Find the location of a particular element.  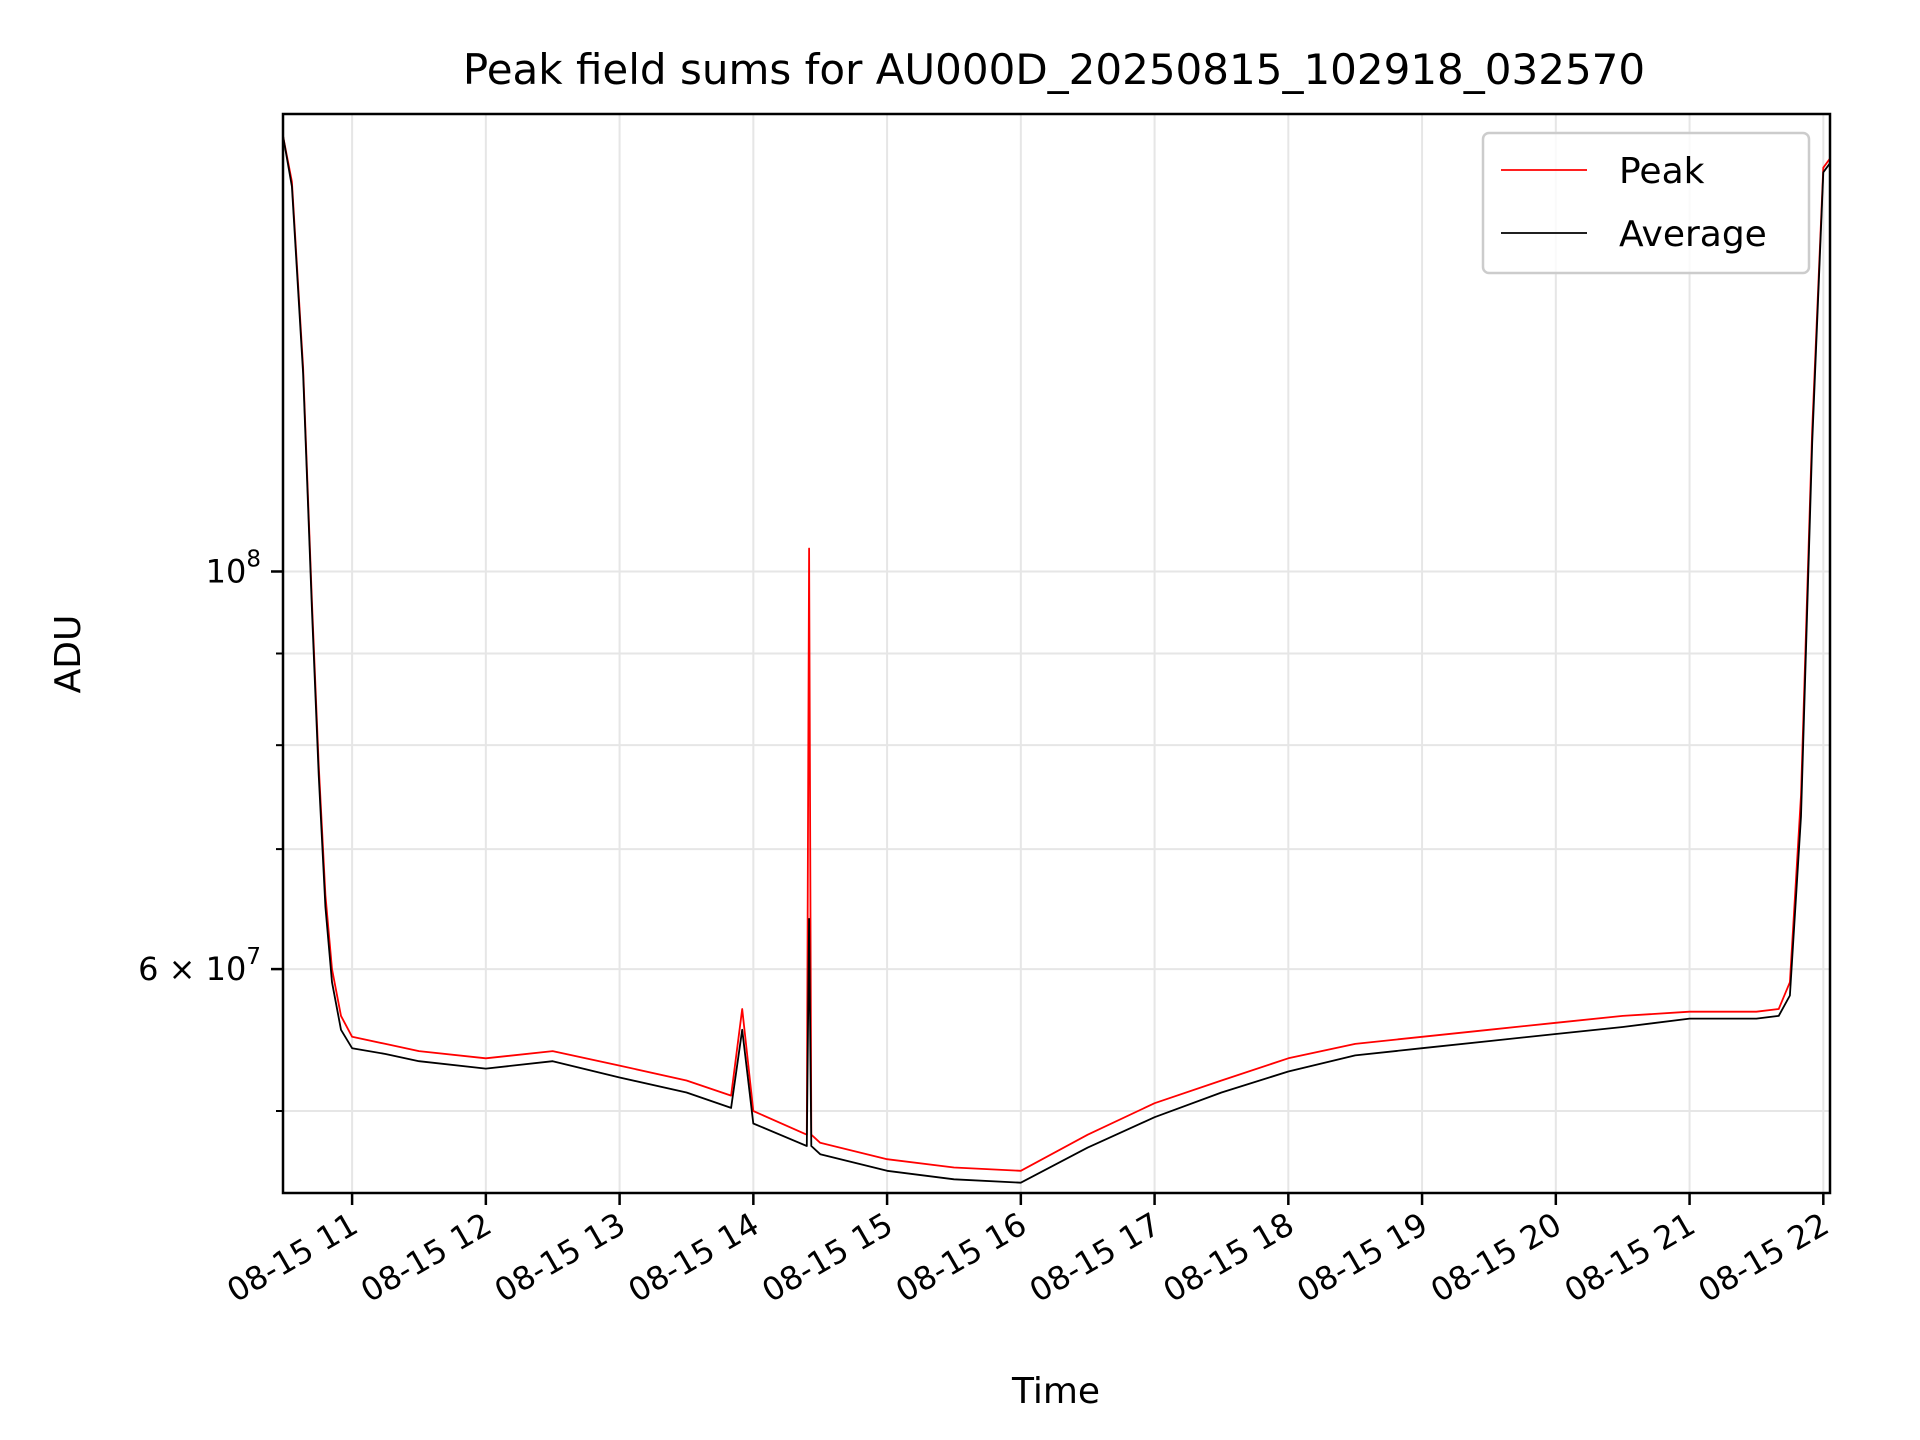

y-tick-label-base: 10 is located at coordinates (226, 571).